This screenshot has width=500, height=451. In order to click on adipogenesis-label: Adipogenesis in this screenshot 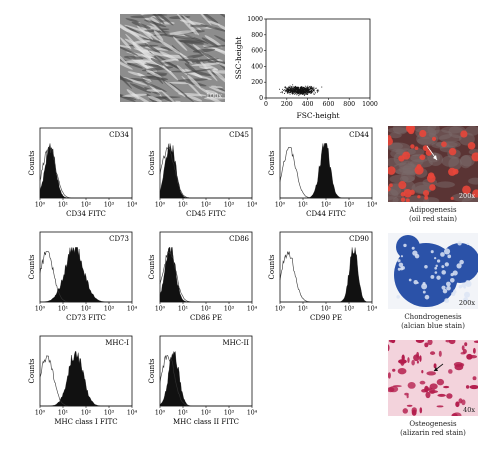, I will do `click(433, 210)`.